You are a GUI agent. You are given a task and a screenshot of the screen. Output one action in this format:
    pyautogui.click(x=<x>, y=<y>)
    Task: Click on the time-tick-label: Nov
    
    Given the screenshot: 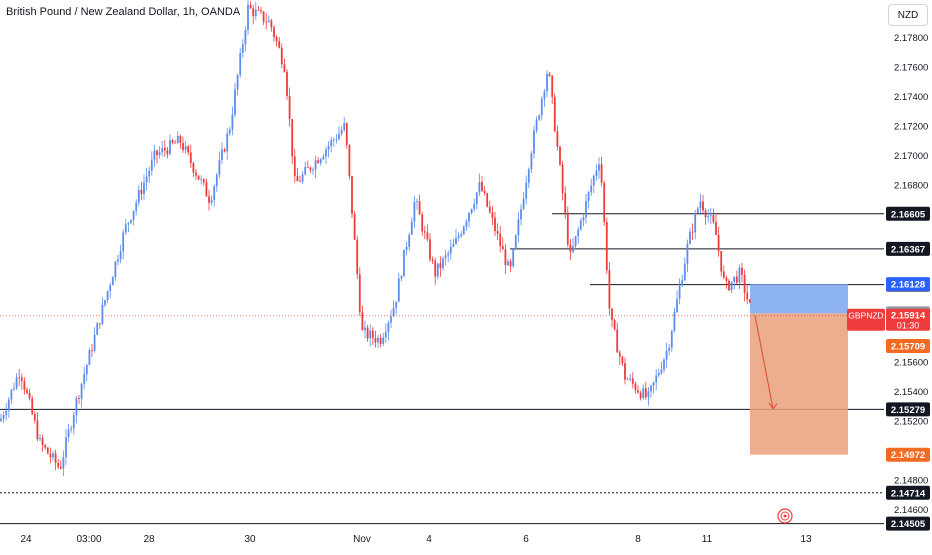 What is the action you would take?
    pyautogui.click(x=362, y=539)
    